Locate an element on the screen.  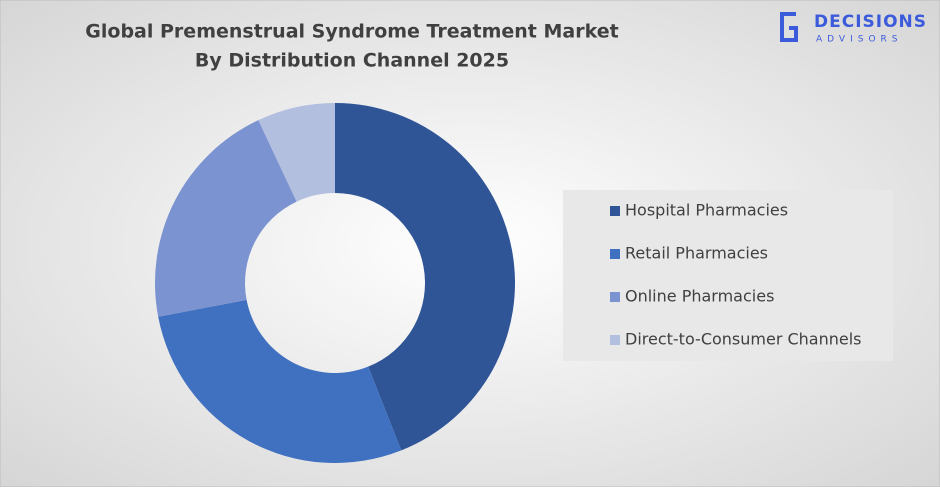
logo-name: DECISIONS is located at coordinates (870, 22).